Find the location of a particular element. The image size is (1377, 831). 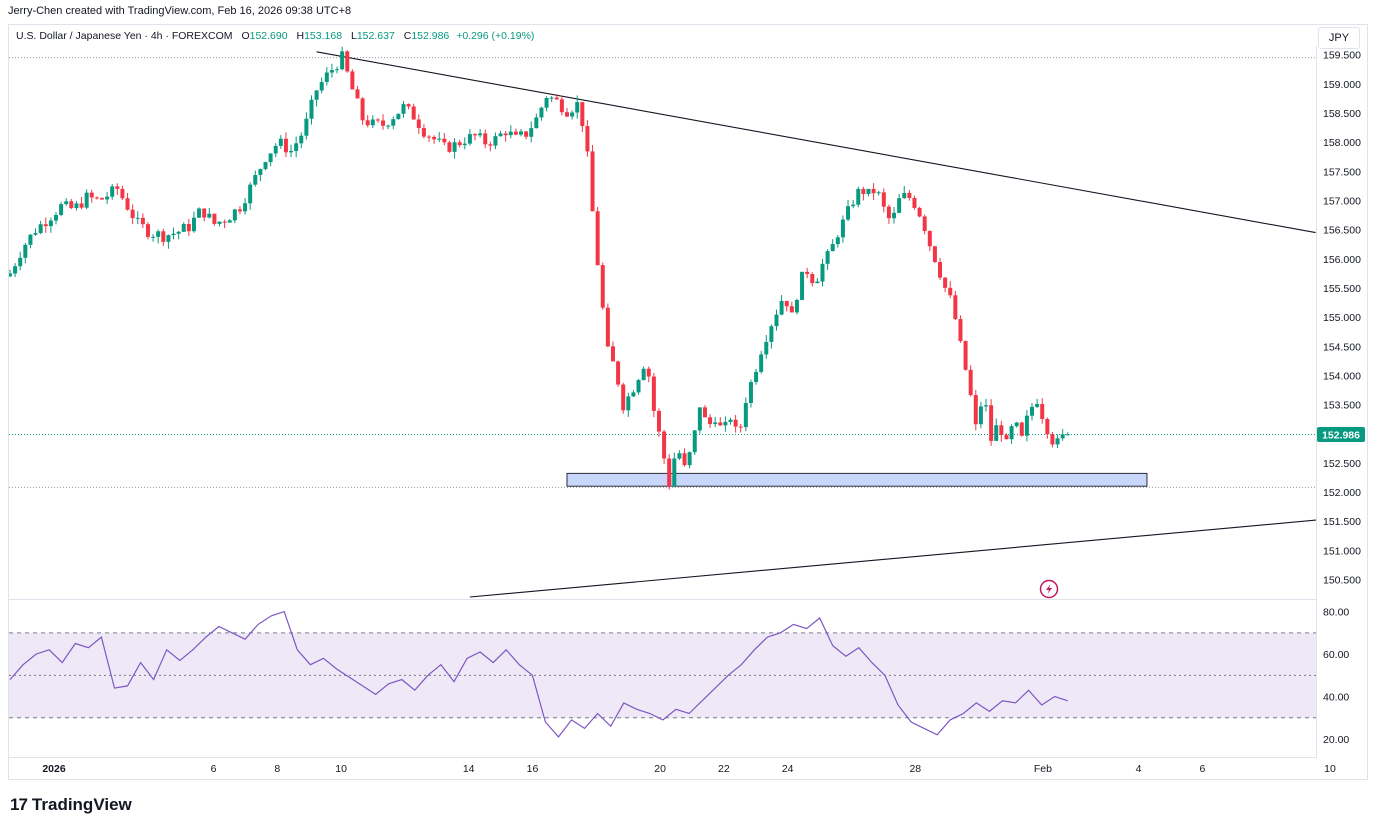

support-trendline is located at coordinates (923, 555).